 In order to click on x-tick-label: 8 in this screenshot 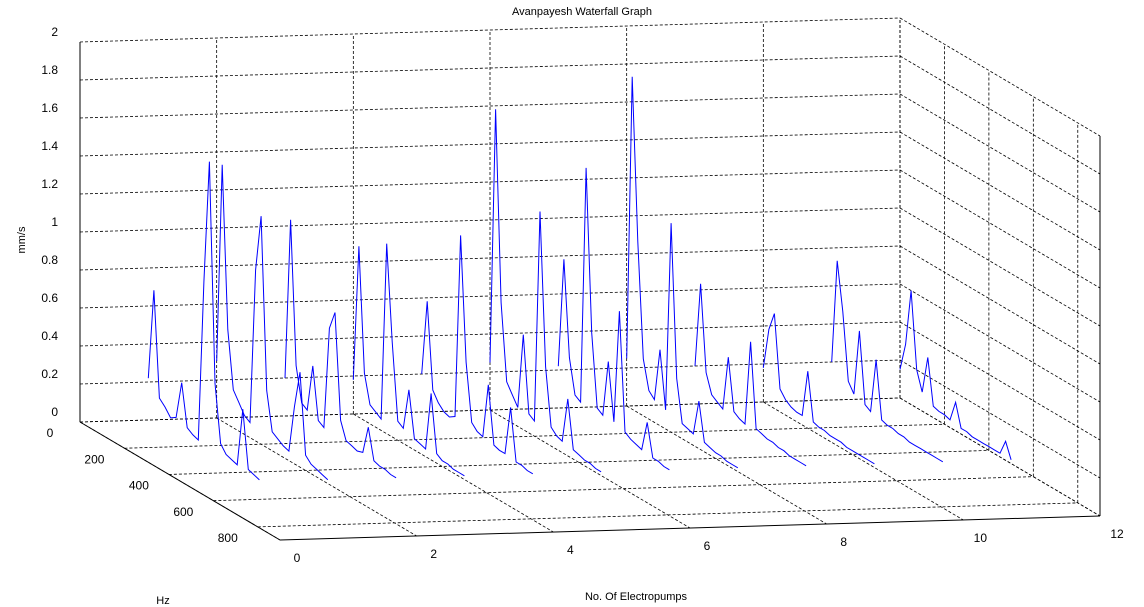, I will do `click(843, 542)`.